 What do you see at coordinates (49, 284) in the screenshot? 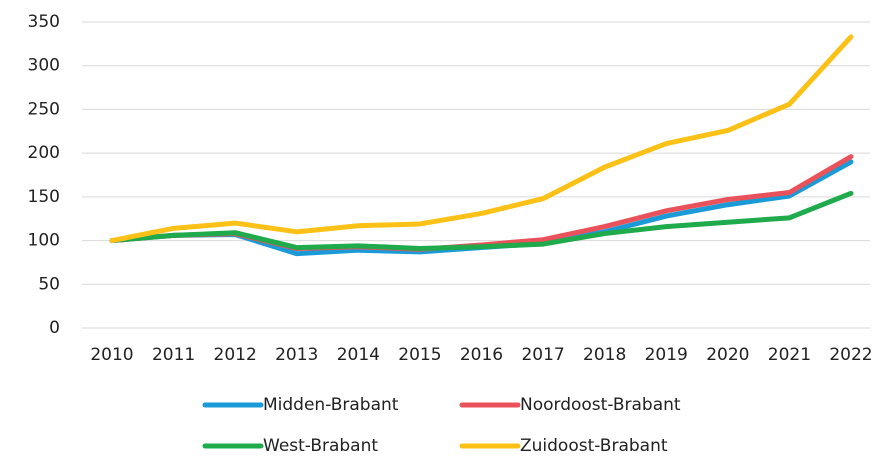
I see `y-tick-label: 50` at bounding box center [49, 284].